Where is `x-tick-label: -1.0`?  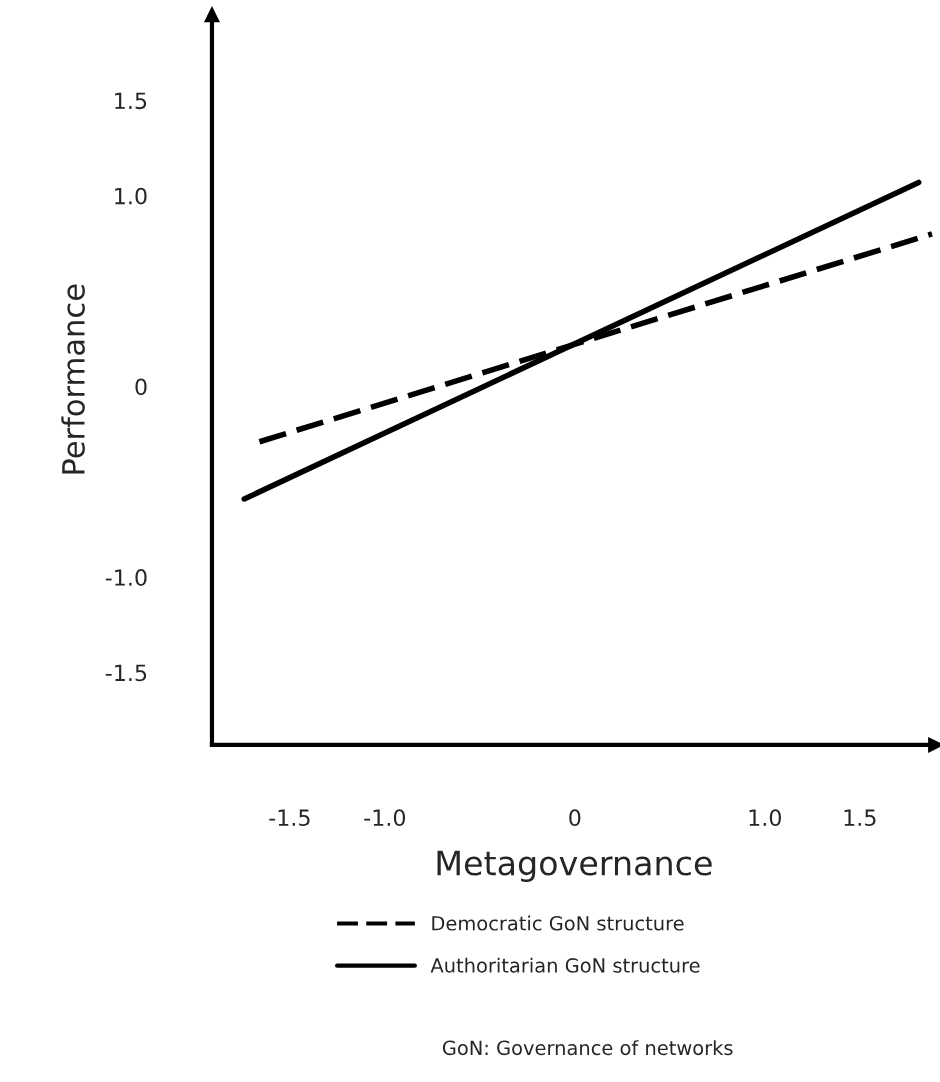
x-tick-label: -1.0 is located at coordinates (385, 818).